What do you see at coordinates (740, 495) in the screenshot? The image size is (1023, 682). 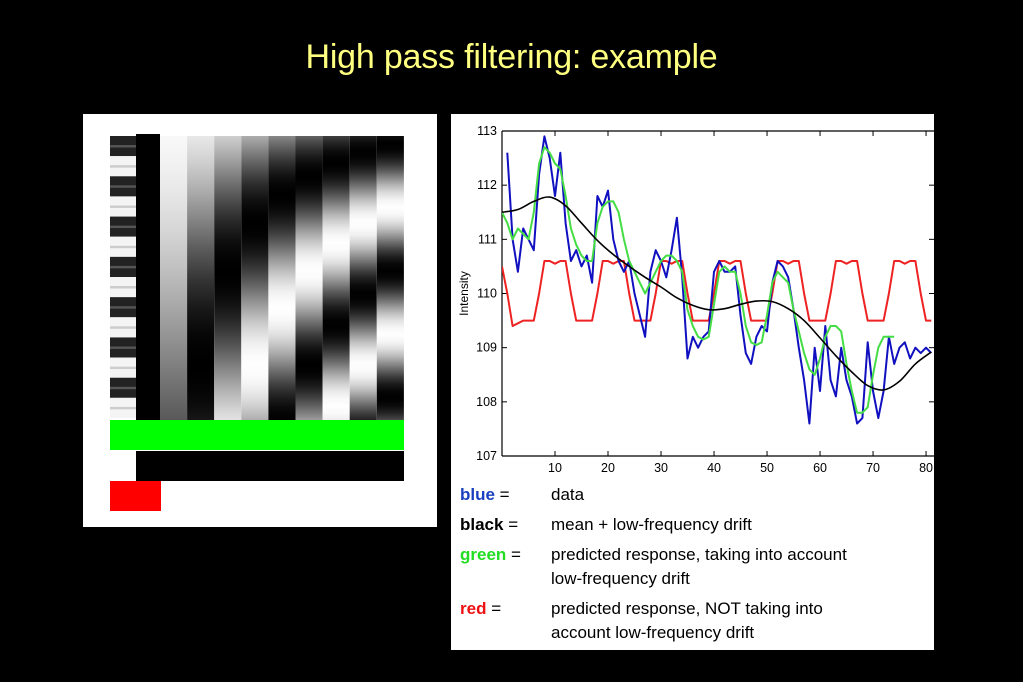 I see `legend-desc-blue: data` at bounding box center [740, 495].